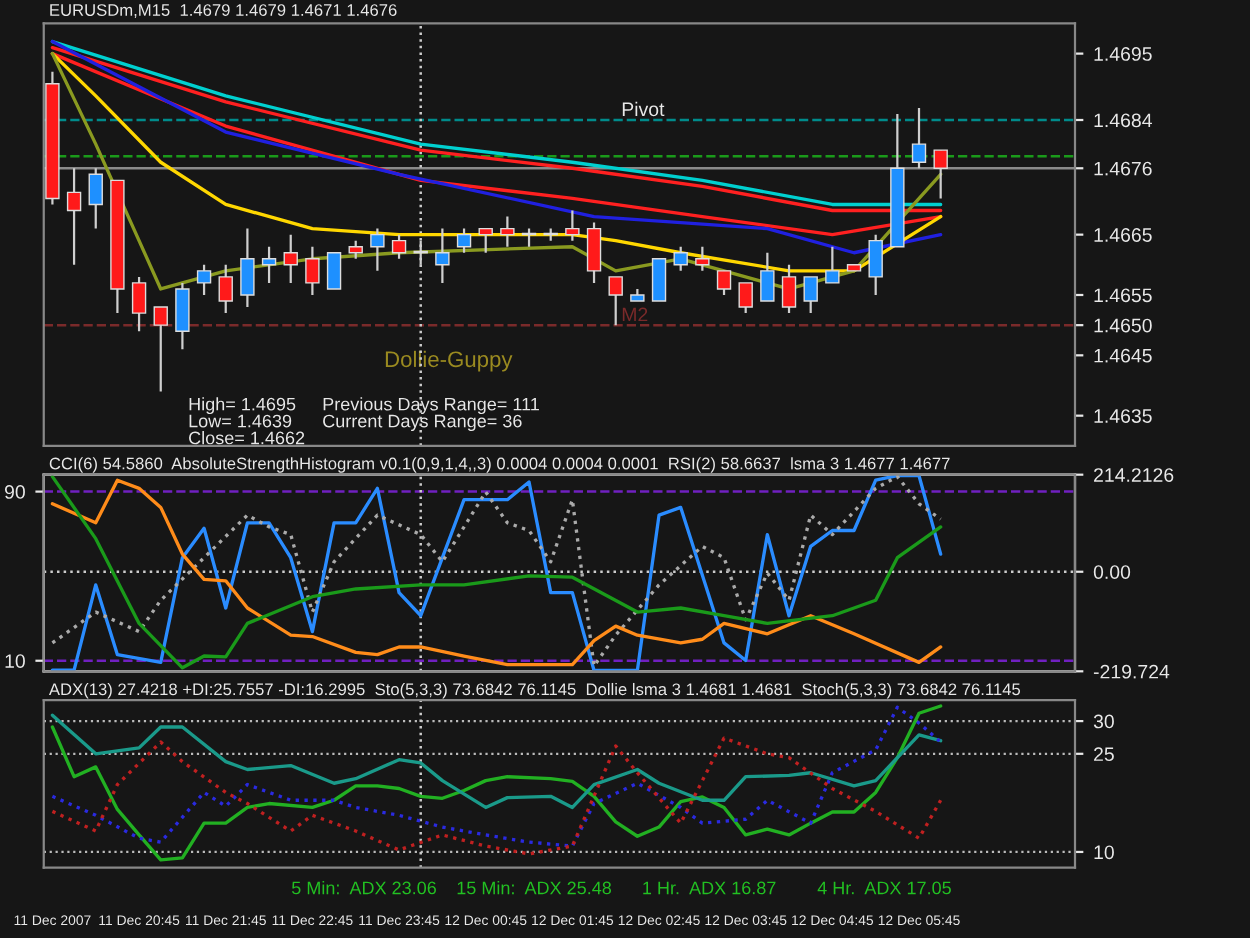  Describe the element at coordinates (1104, 852) in the screenshot. I see `y-tick-label: 10` at that location.